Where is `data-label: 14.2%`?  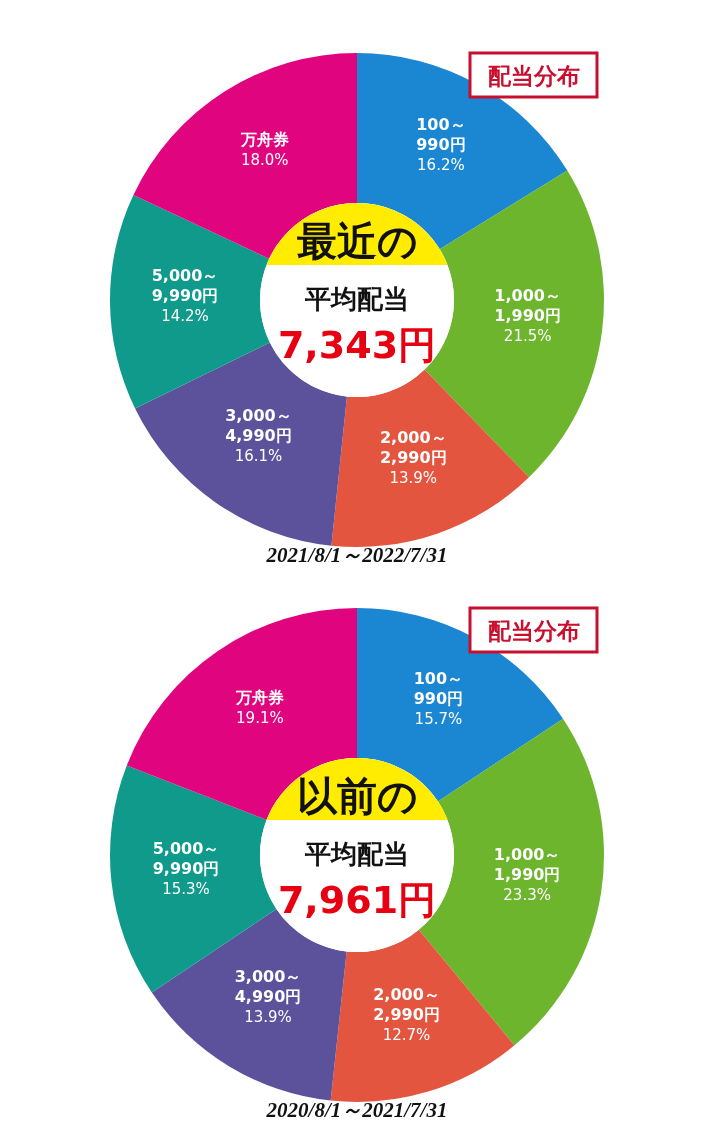
data-label: 14.2% is located at coordinates (185, 316).